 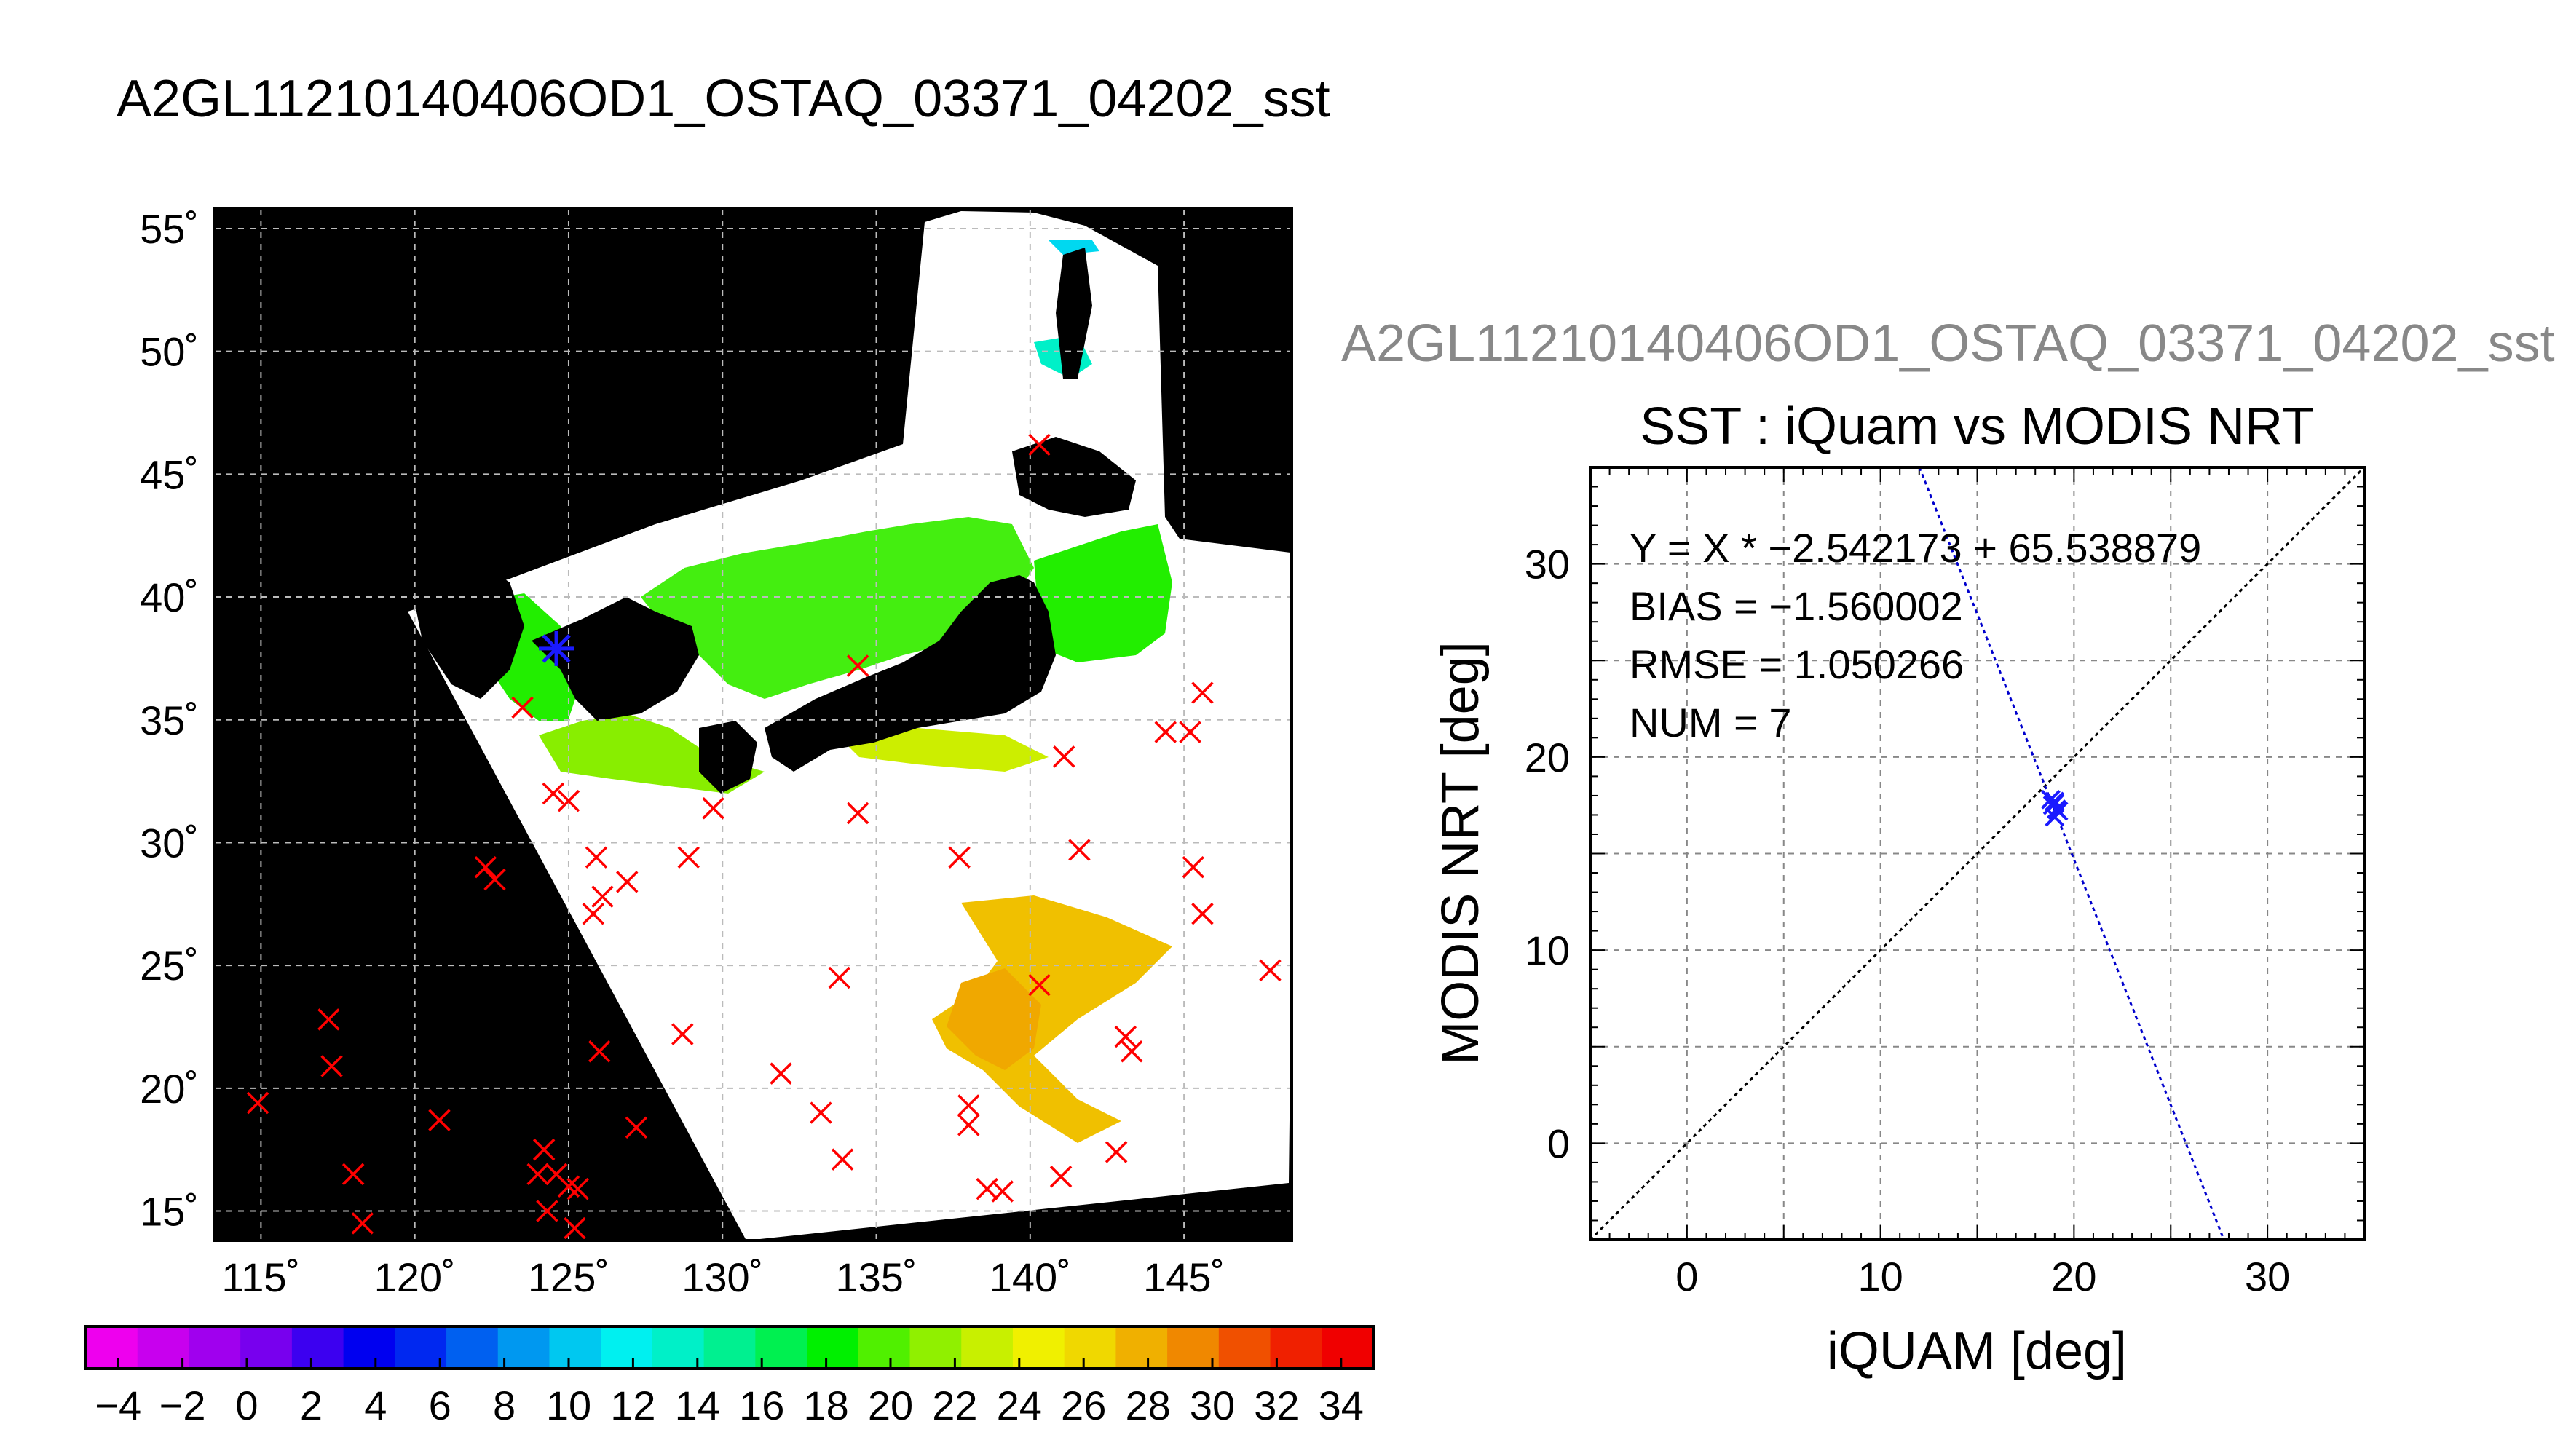 What do you see at coordinates (1797, 664) in the screenshot?
I see `rmse-stat: RMSE = 1.050266` at bounding box center [1797, 664].